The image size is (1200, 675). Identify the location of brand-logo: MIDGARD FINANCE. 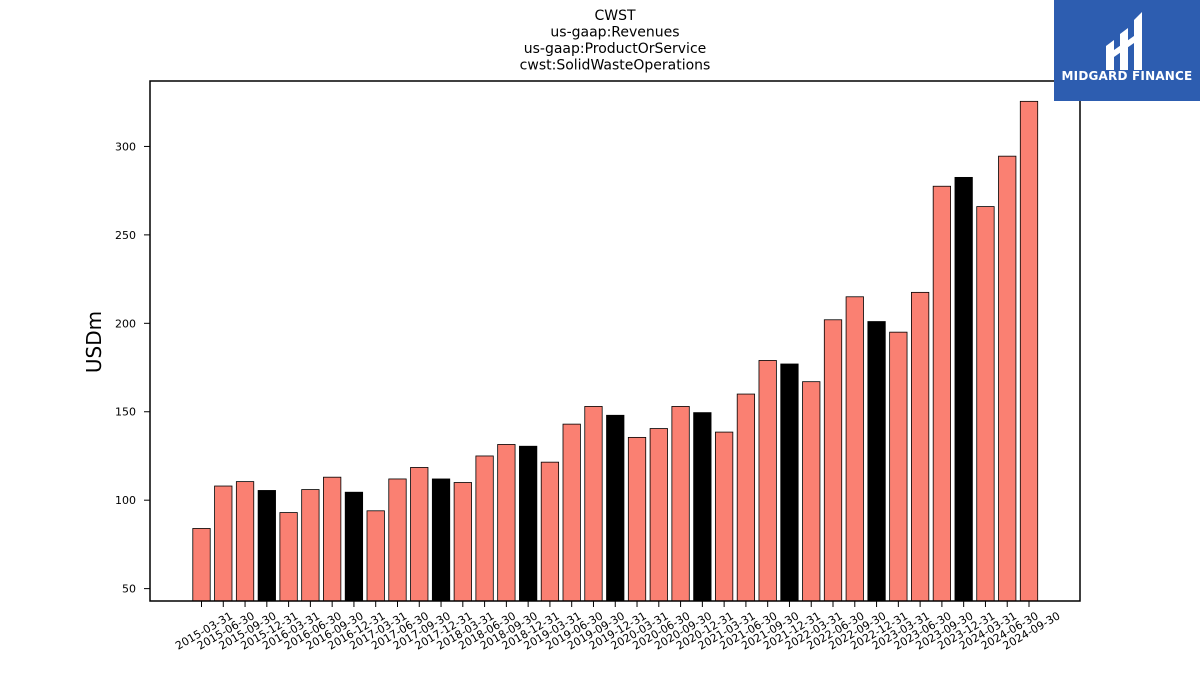
(1127, 50).